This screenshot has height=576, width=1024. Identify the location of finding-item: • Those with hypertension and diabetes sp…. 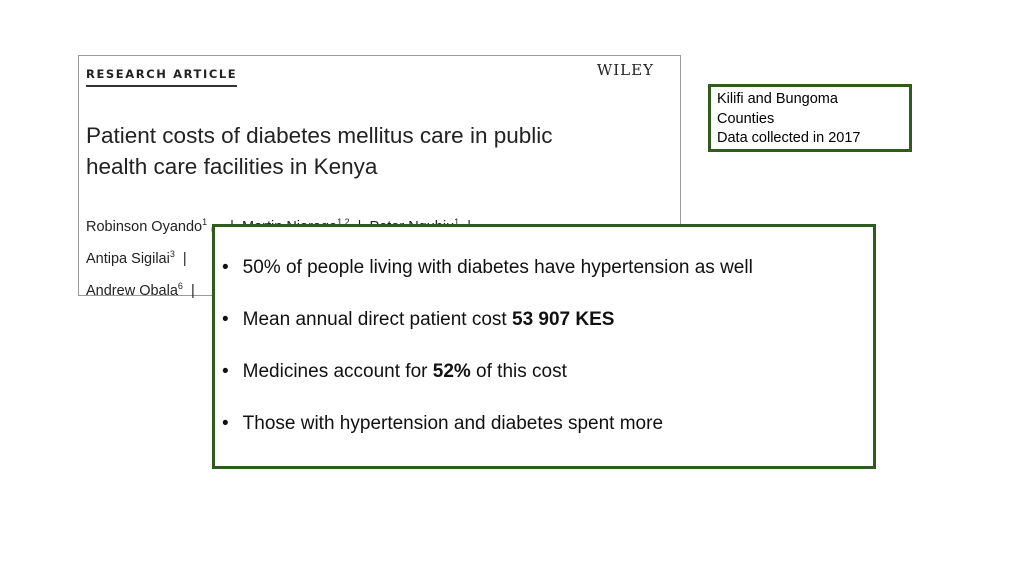
(443, 423).